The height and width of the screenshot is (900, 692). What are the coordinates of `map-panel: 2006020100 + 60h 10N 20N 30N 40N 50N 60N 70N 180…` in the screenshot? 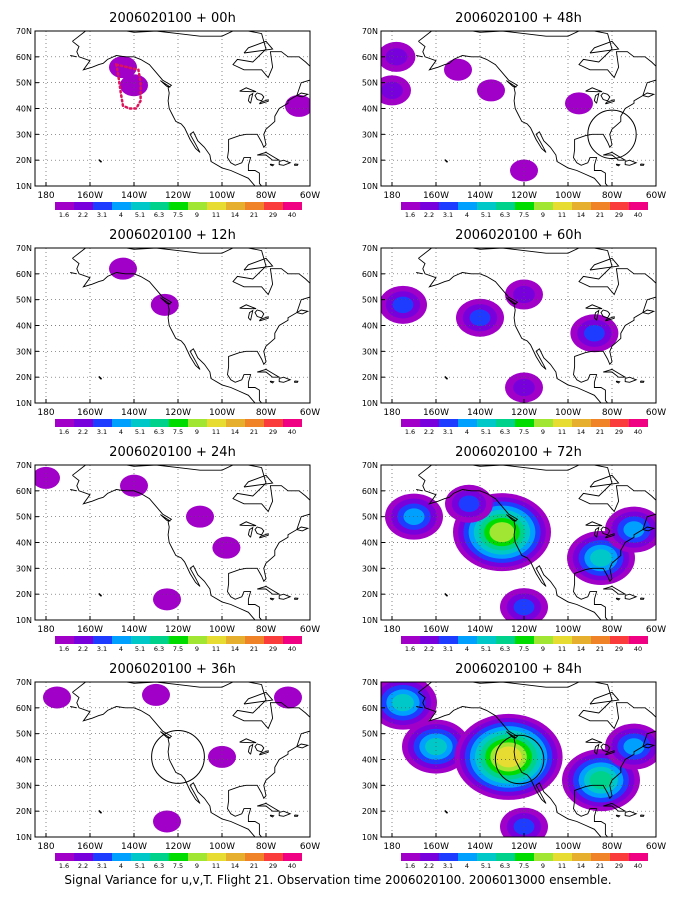 It's located at (514, 332).